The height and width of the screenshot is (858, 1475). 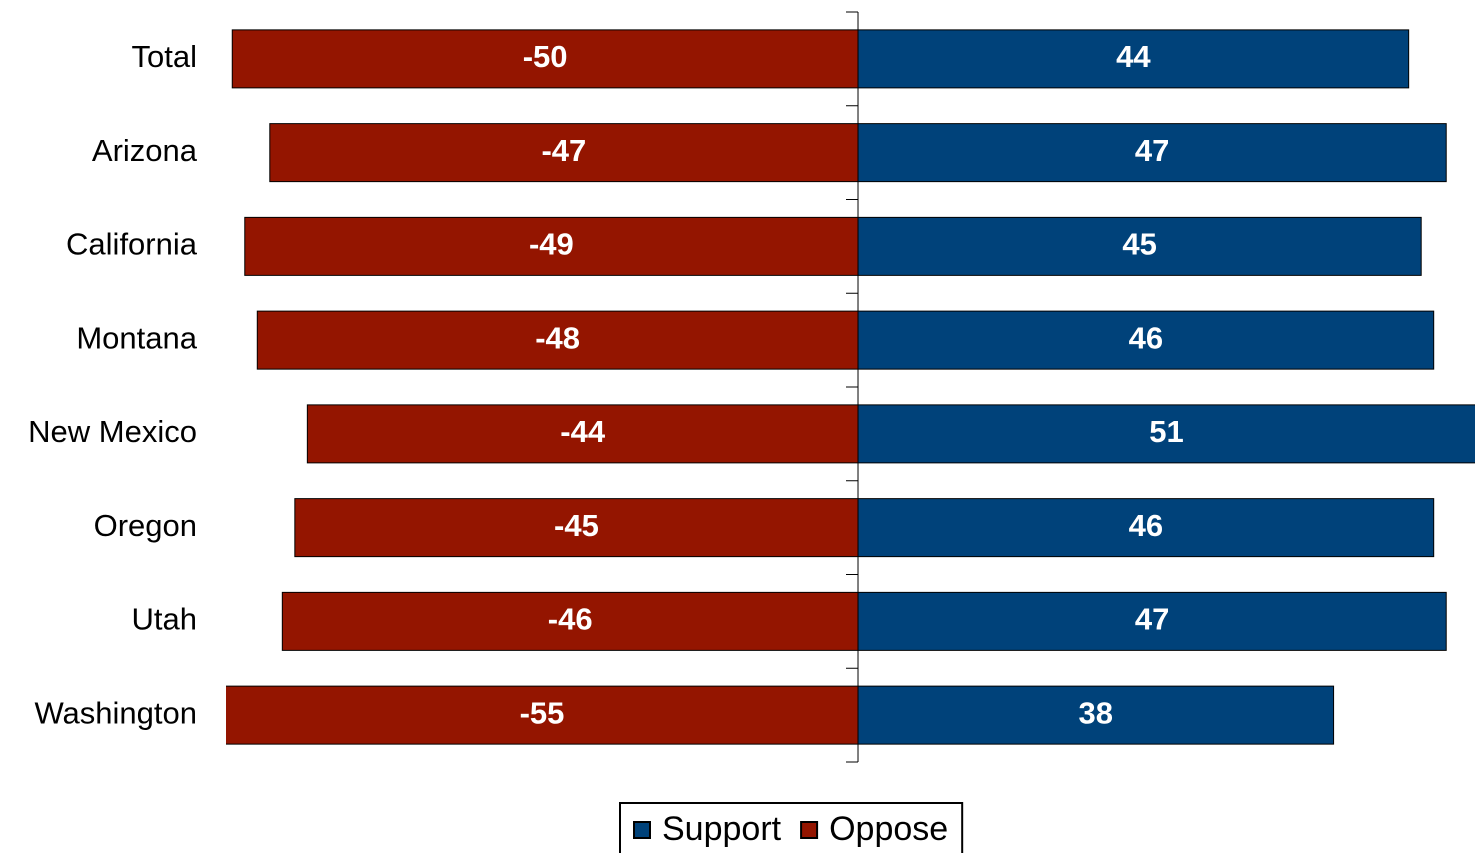 I want to click on y-tick-label: Oregon, so click(x=145, y=525).